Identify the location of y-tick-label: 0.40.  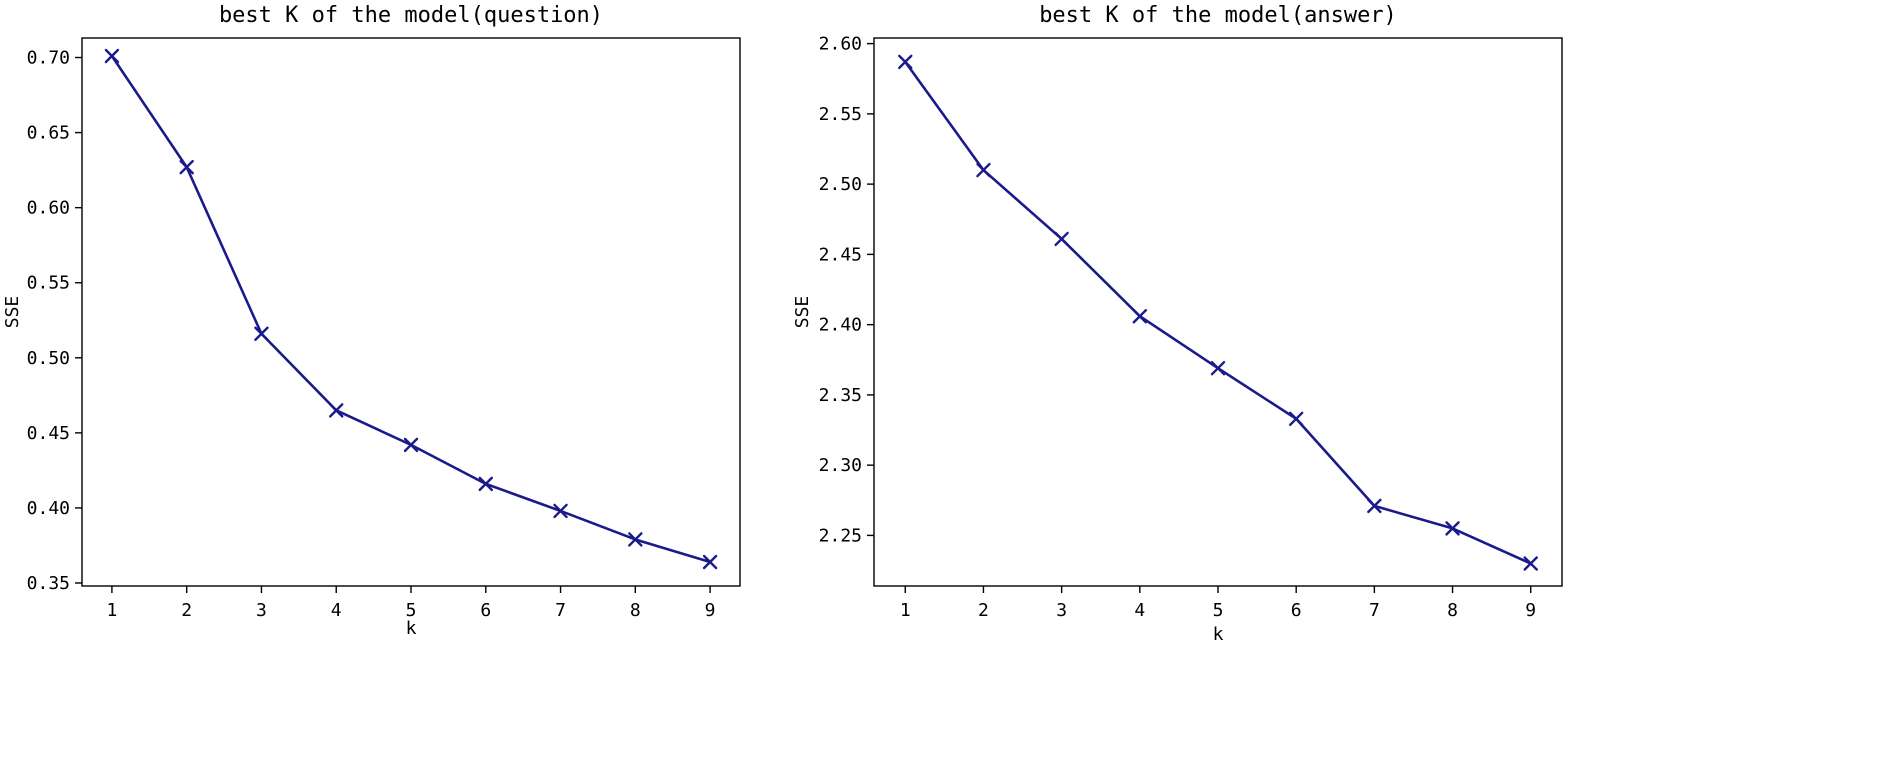
(48, 508).